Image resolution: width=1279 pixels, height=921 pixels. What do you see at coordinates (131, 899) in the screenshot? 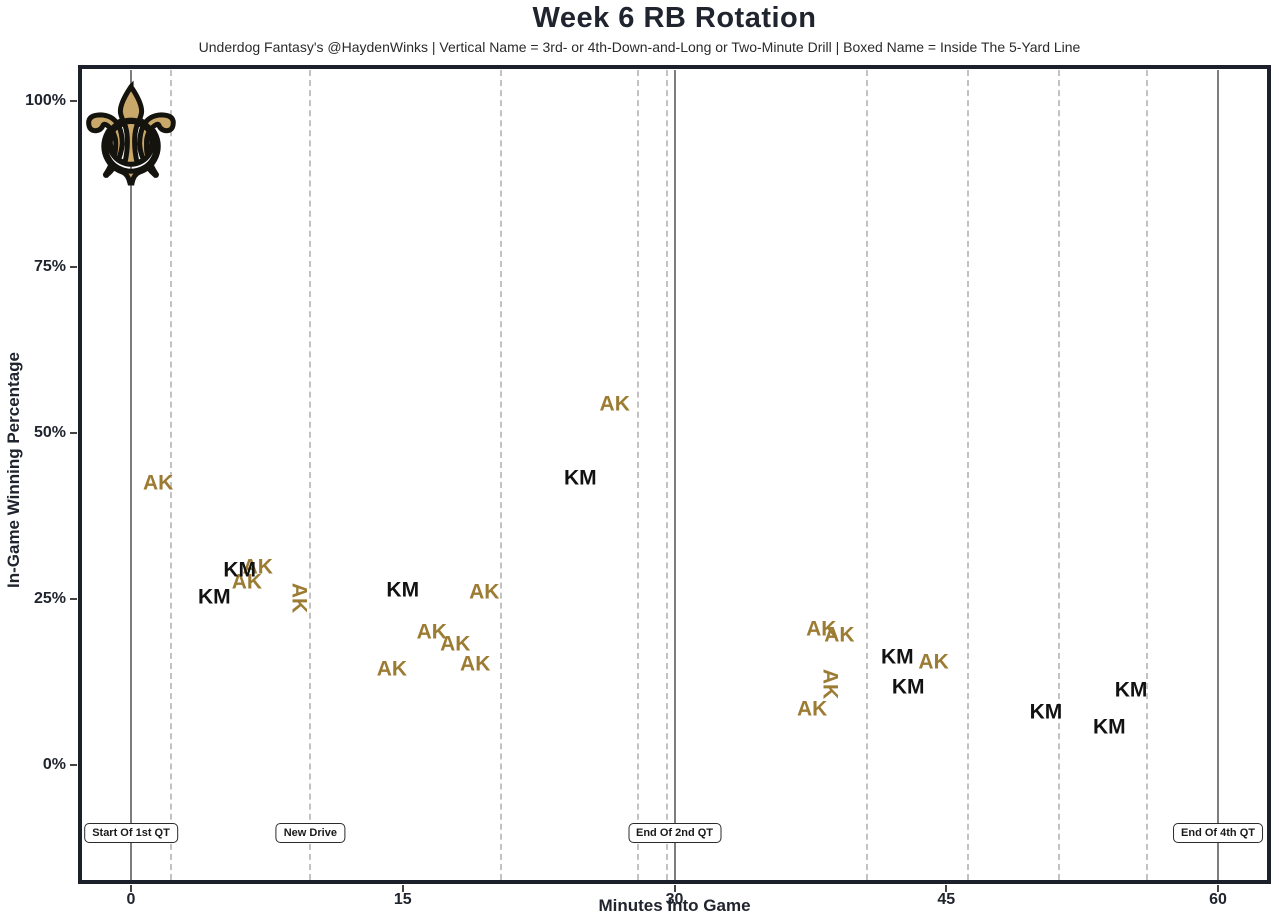
I see `x-axis-tick-label: 0` at bounding box center [131, 899].